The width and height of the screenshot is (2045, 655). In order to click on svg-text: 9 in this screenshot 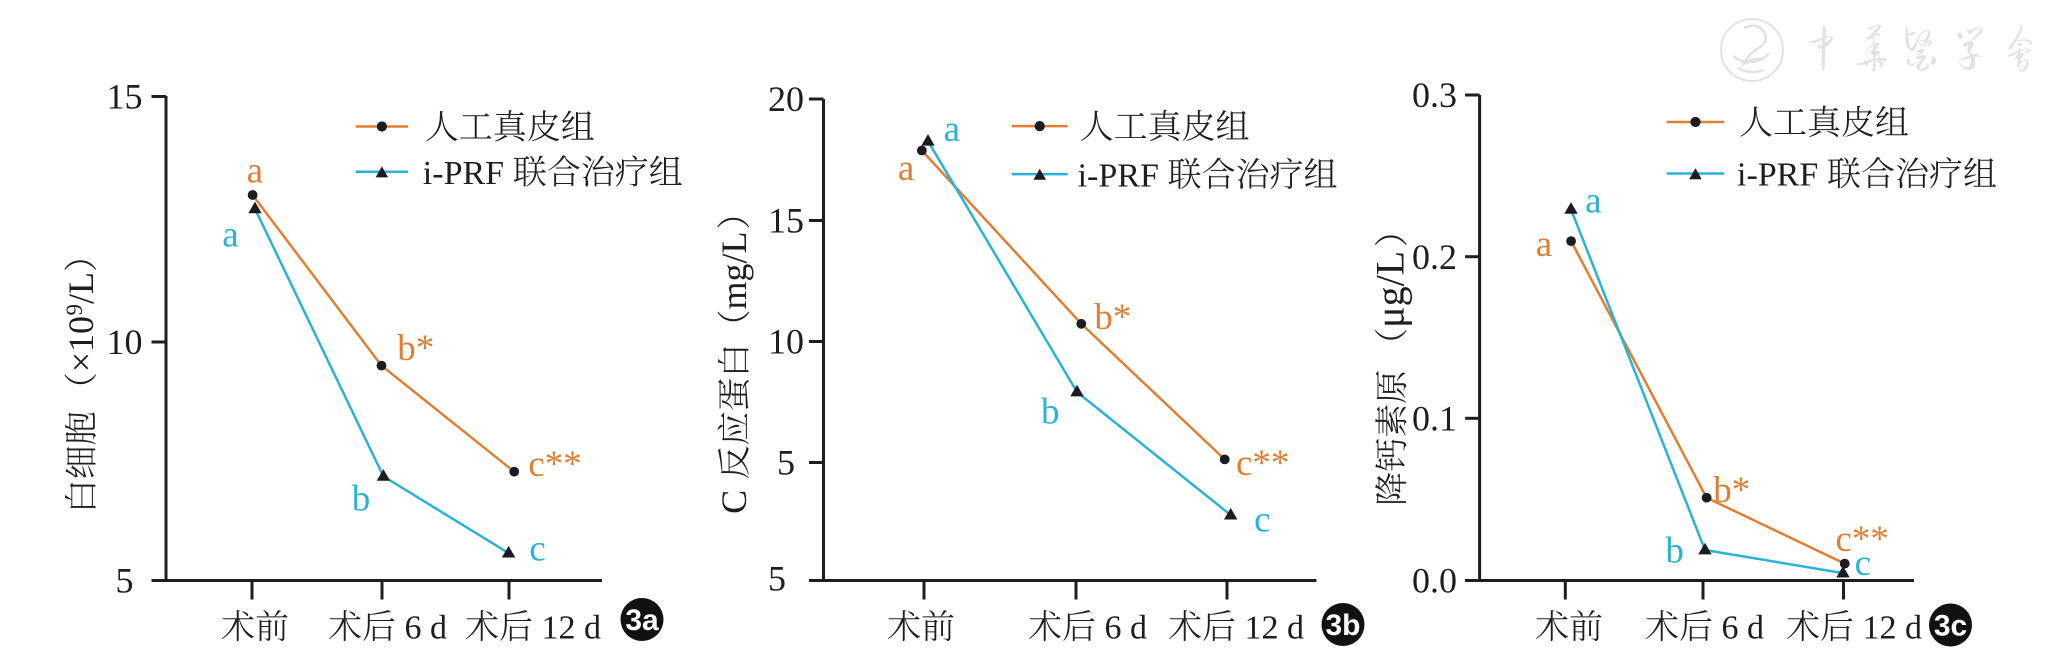, I will do `click(74, 310)`.